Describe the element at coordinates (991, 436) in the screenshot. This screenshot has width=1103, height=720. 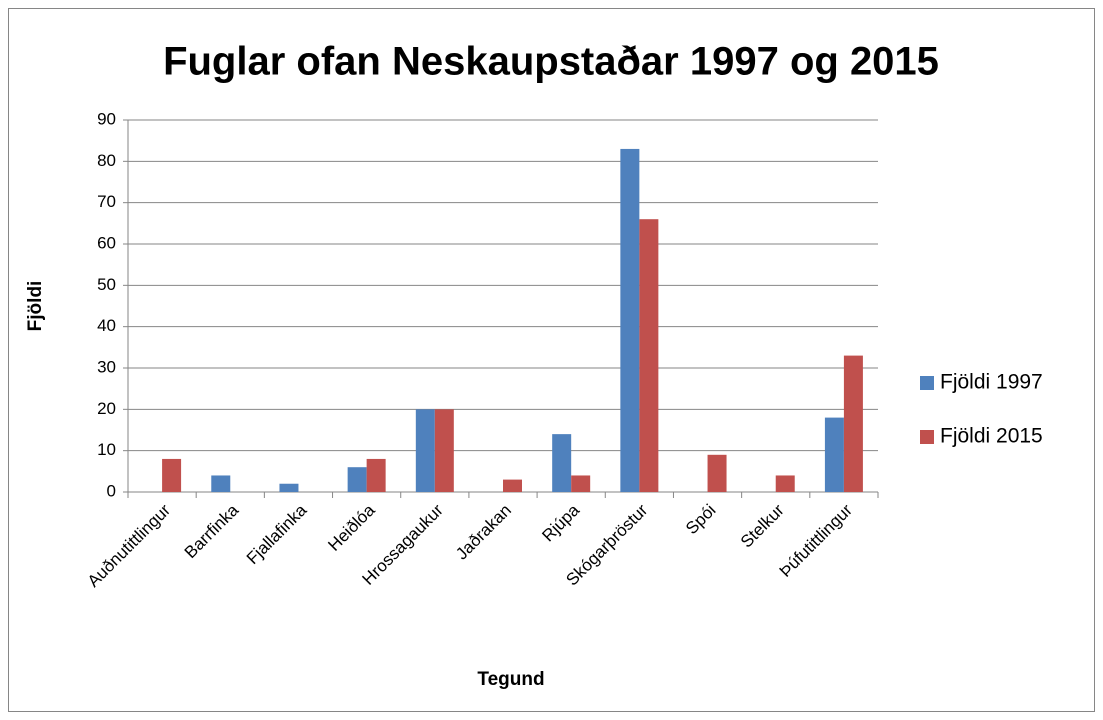
I see `legend-label: Fjöldi 2015` at that location.